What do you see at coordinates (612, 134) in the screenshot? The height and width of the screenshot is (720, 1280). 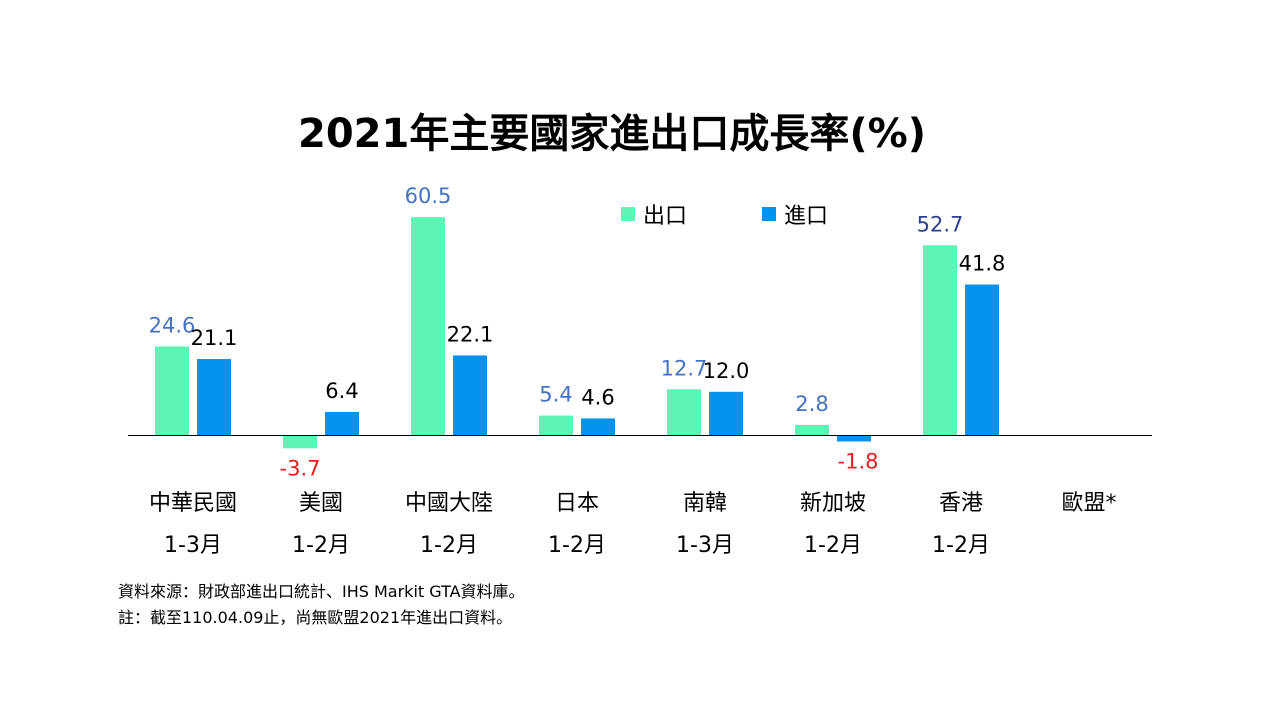 I see `chart-title: 2021年主要國家進出口成長率(%)` at bounding box center [612, 134].